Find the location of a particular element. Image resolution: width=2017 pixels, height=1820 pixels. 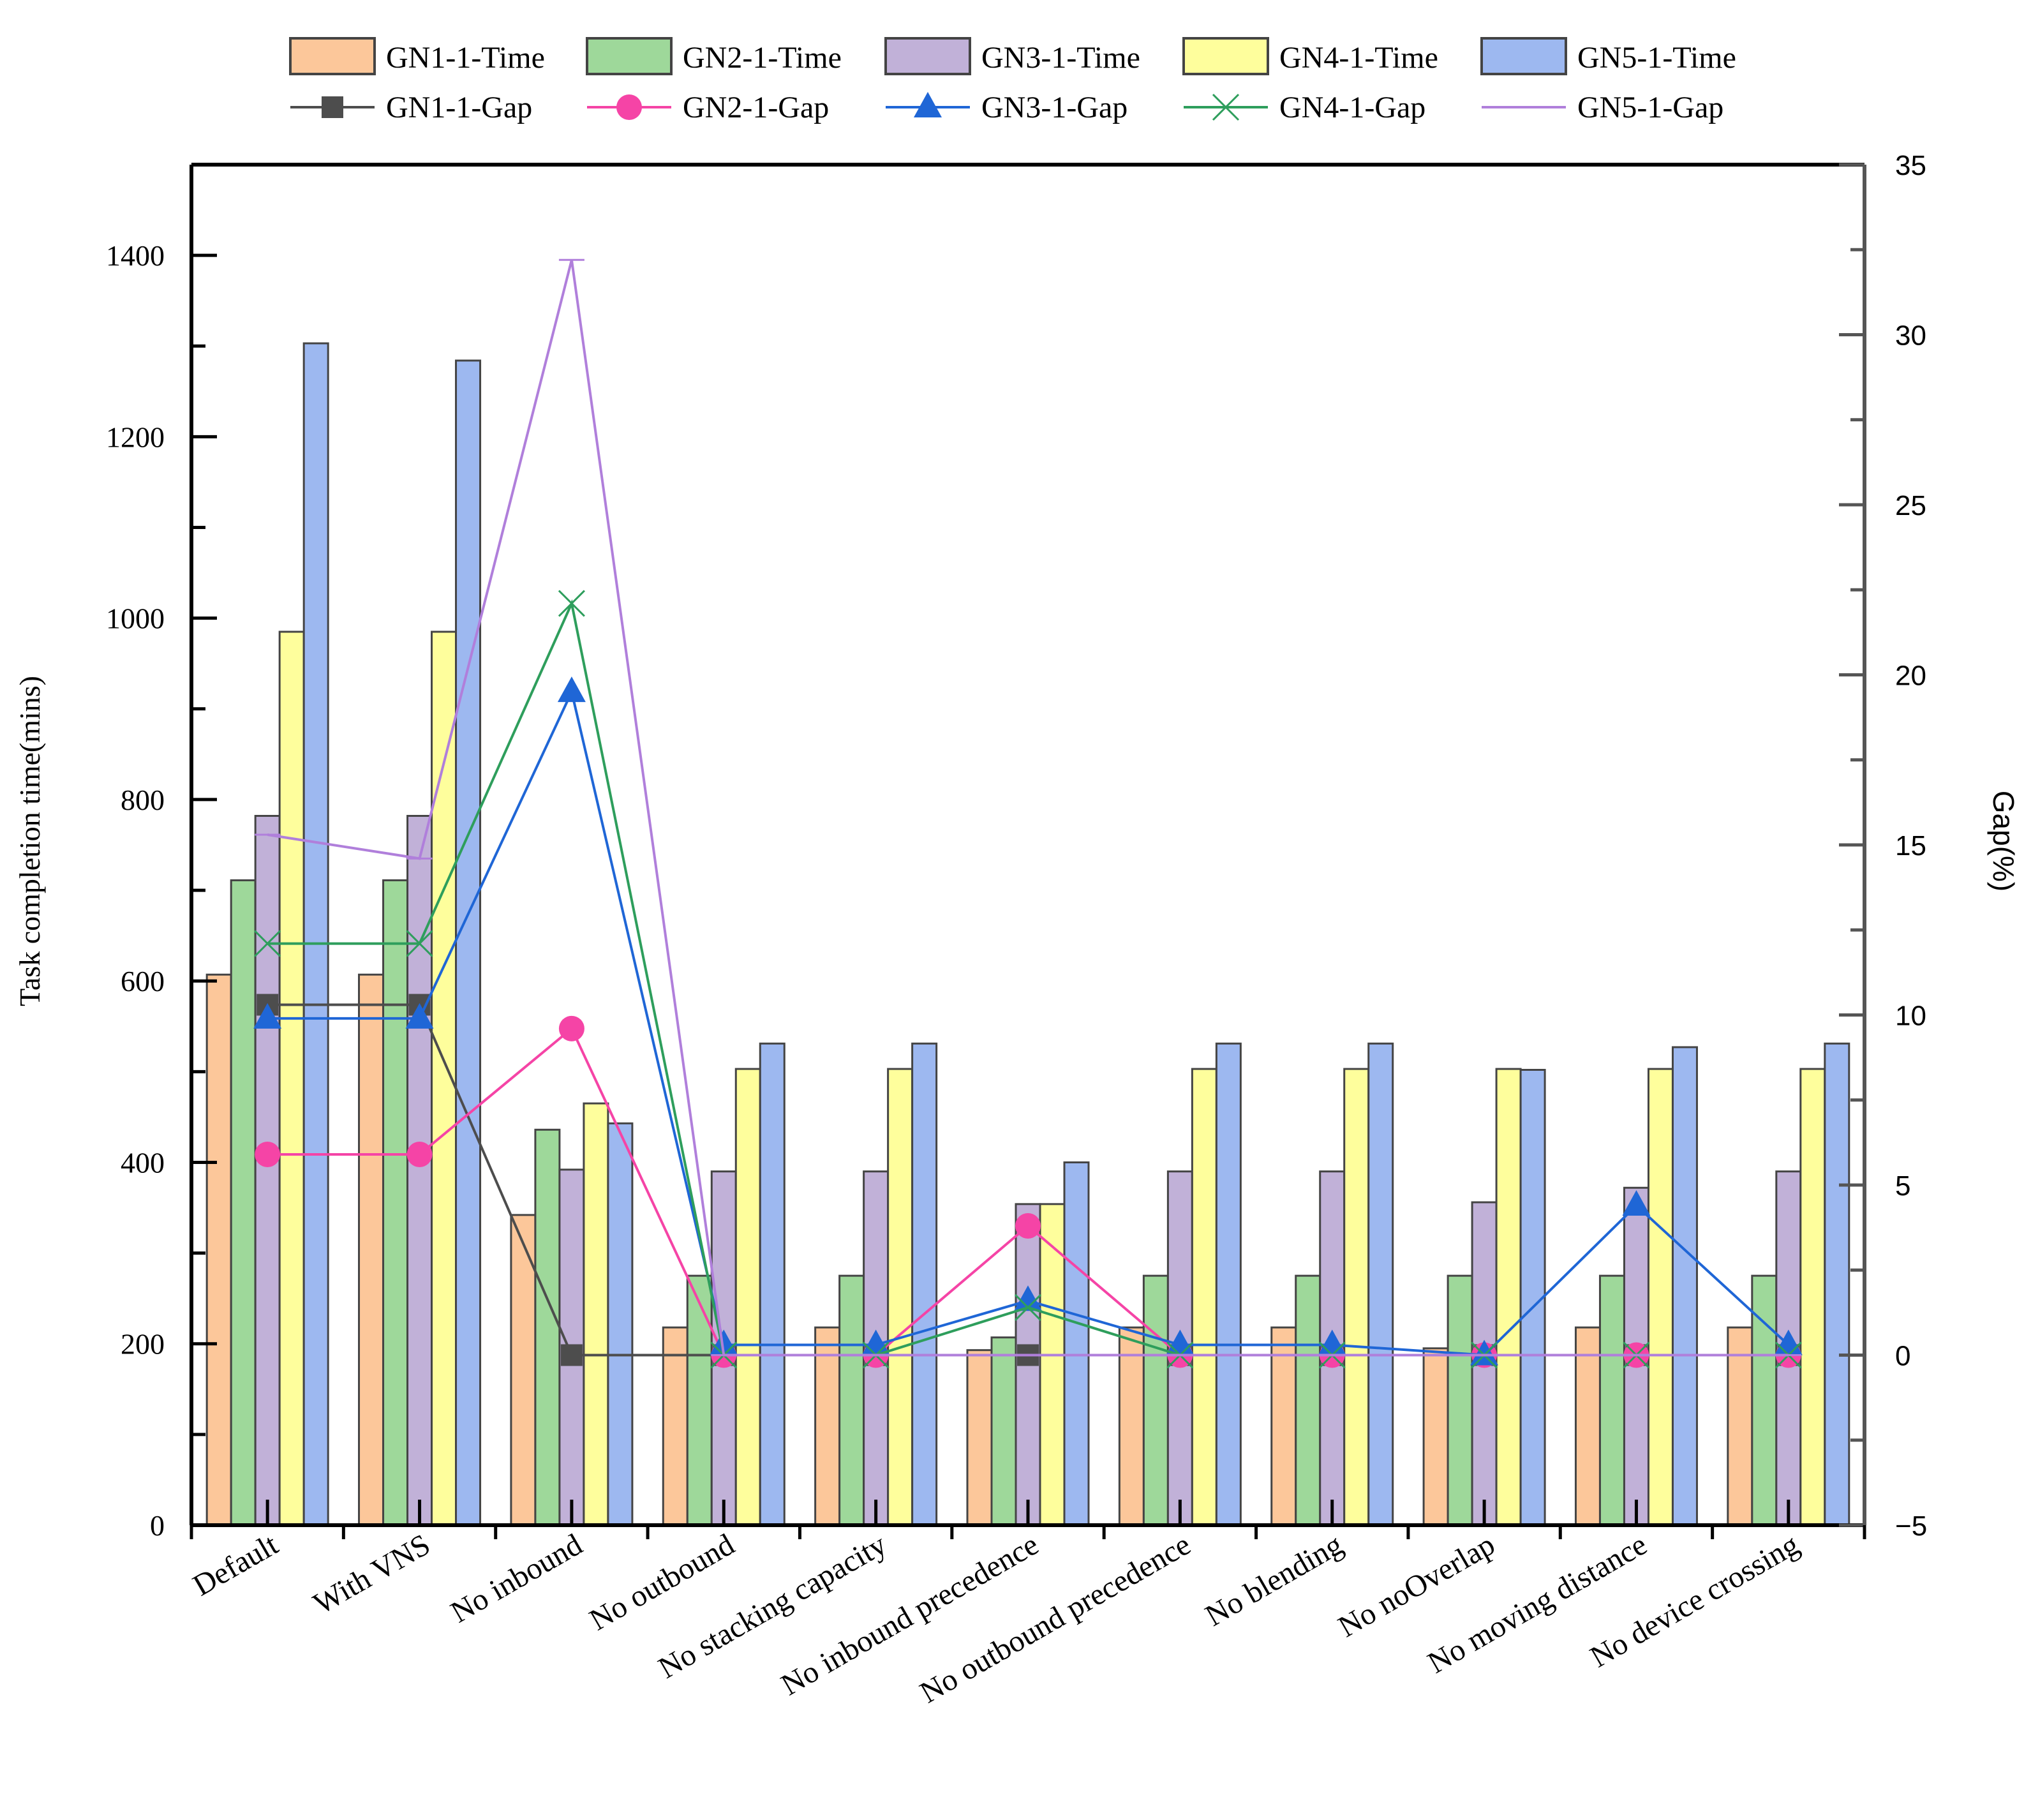

y2-tick-label: 15 is located at coordinates (1911, 846).